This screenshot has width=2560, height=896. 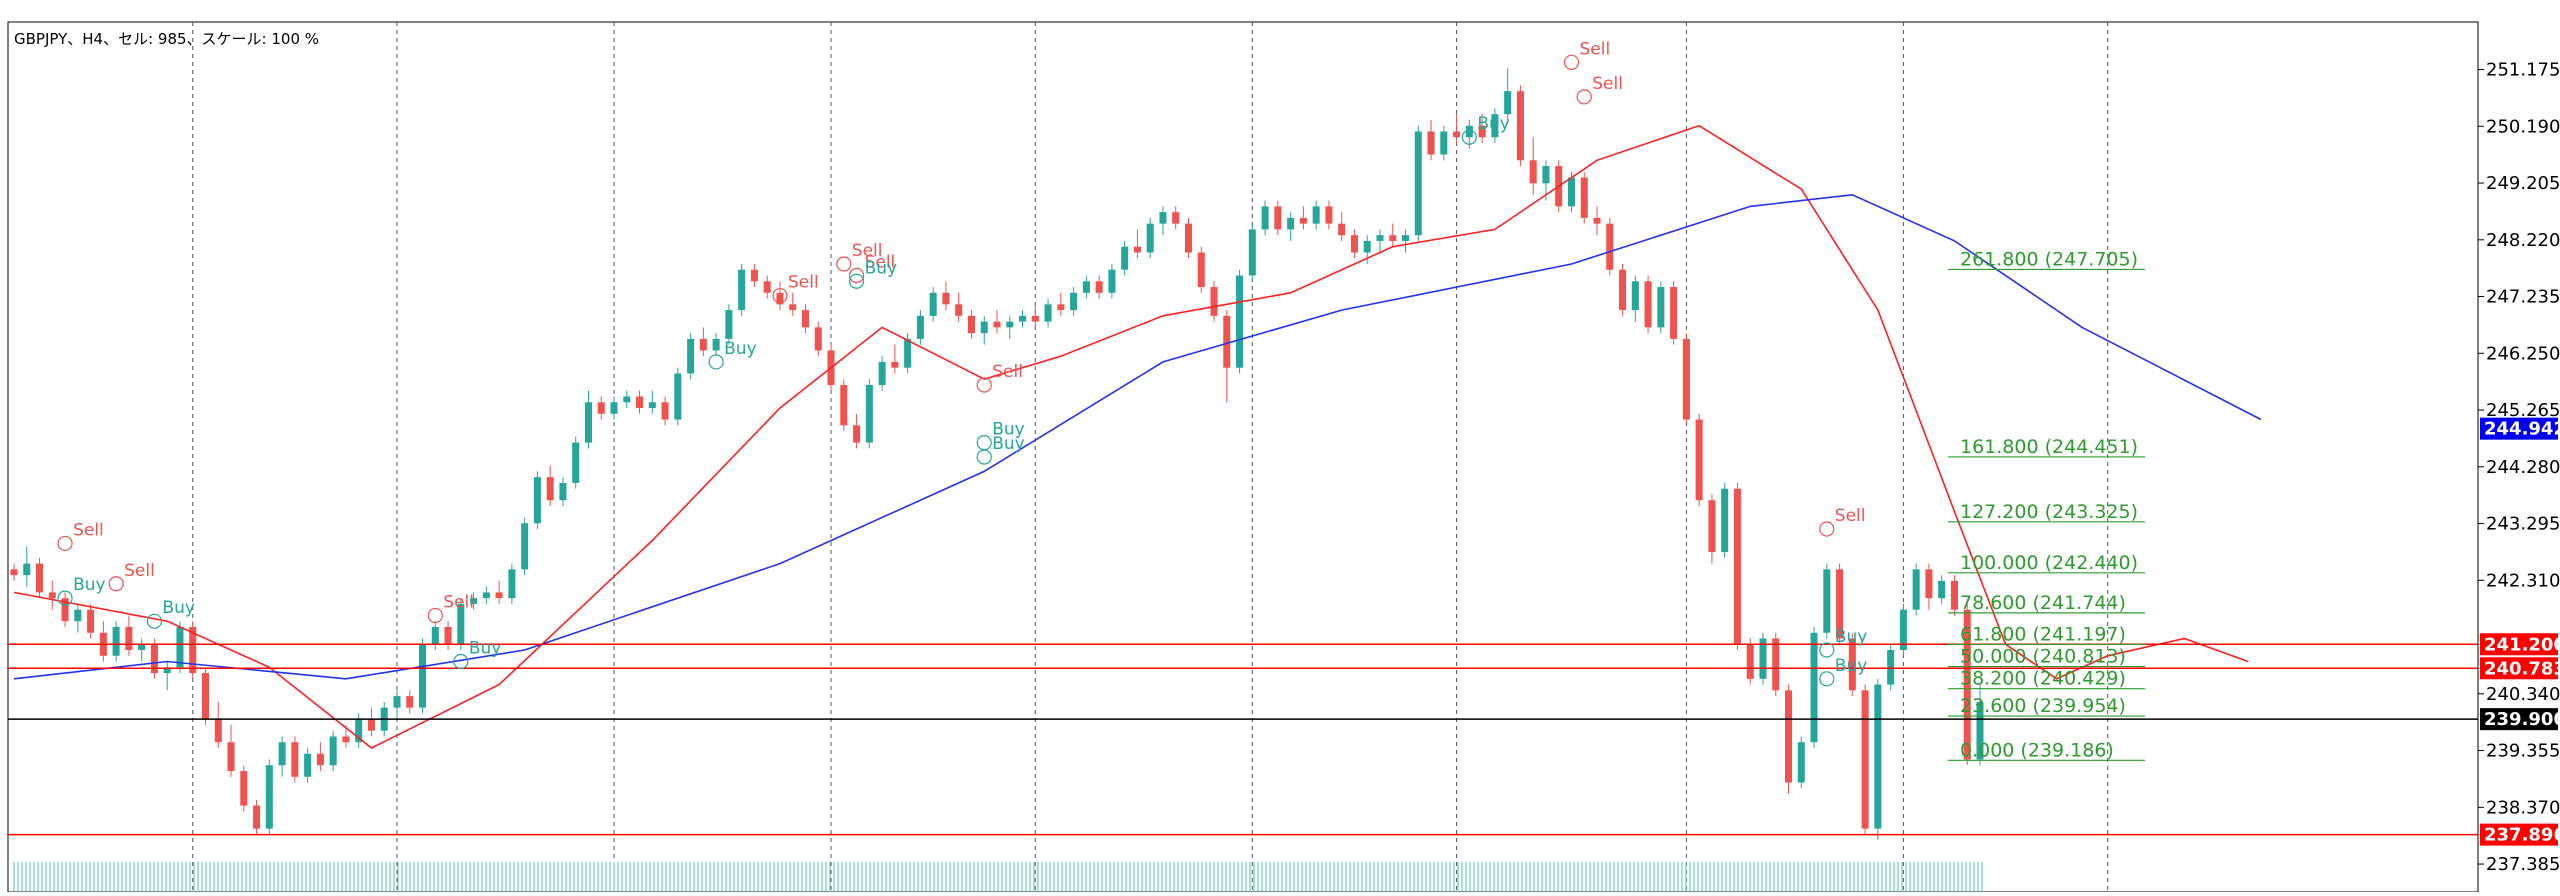 I want to click on y-tick-label: 250.190, so click(x=2523, y=126).